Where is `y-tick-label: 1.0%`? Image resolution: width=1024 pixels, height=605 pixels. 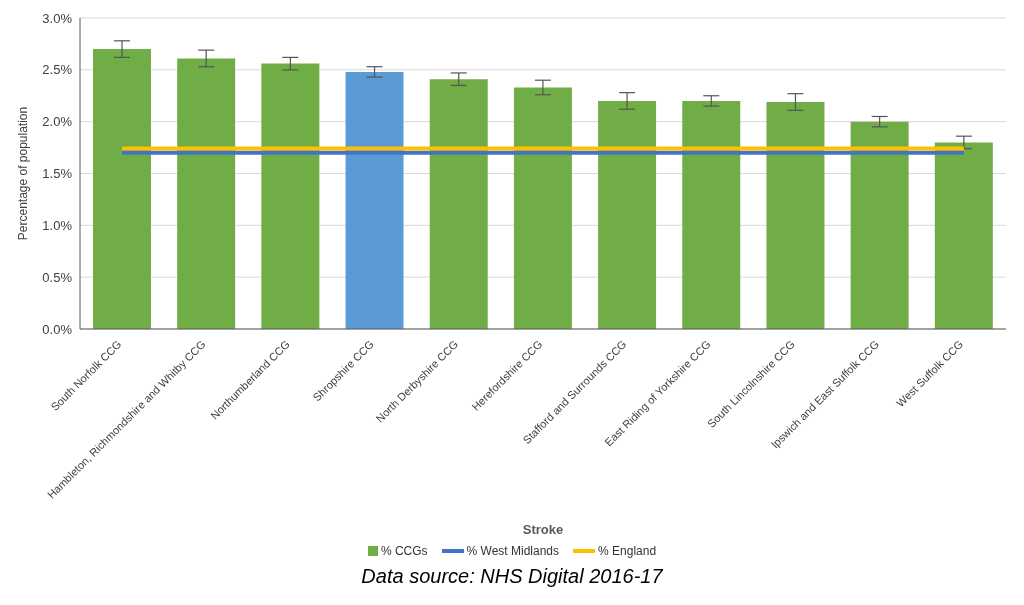
y-tick-label: 1.0% is located at coordinates (57, 225).